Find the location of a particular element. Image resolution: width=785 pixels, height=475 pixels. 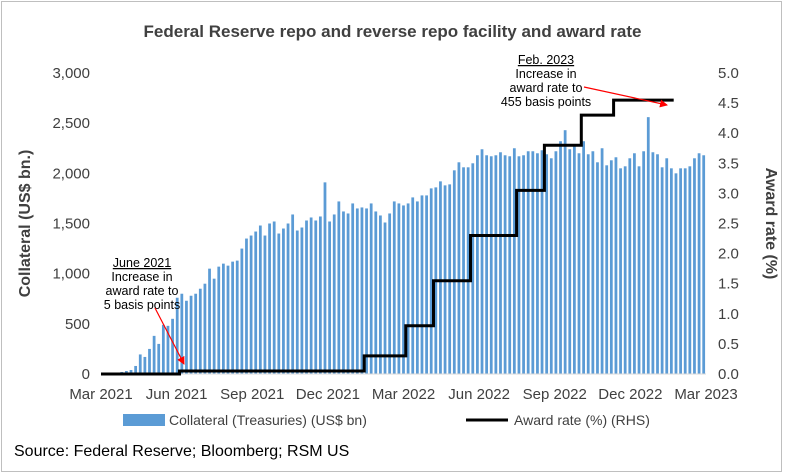

x-tick-label: Mar 2022 is located at coordinates (403, 394).